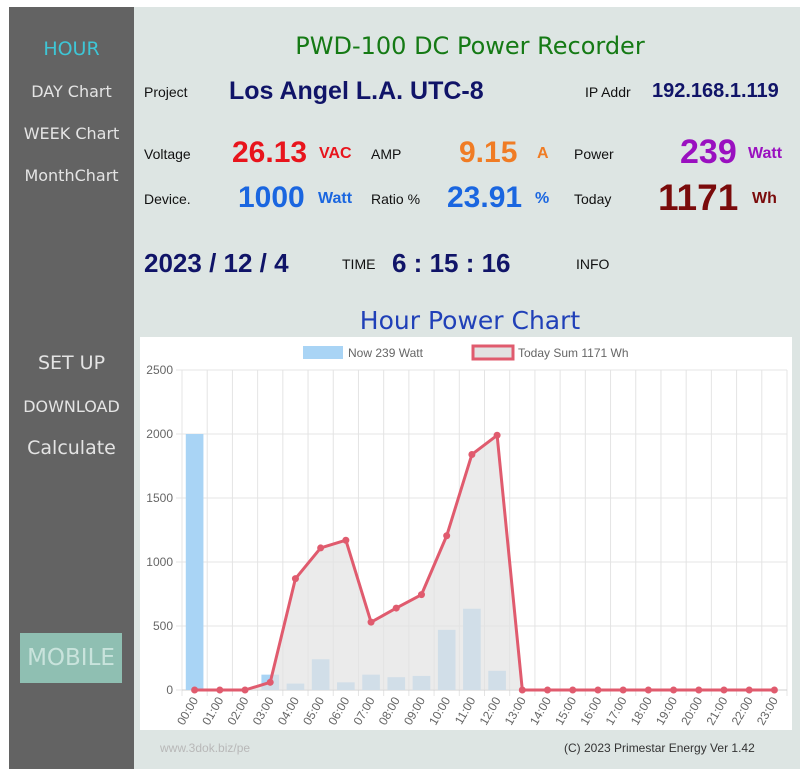 The image size is (805, 775). Describe the element at coordinates (169, 690) in the screenshot. I see `y-tick-label: 0` at that location.